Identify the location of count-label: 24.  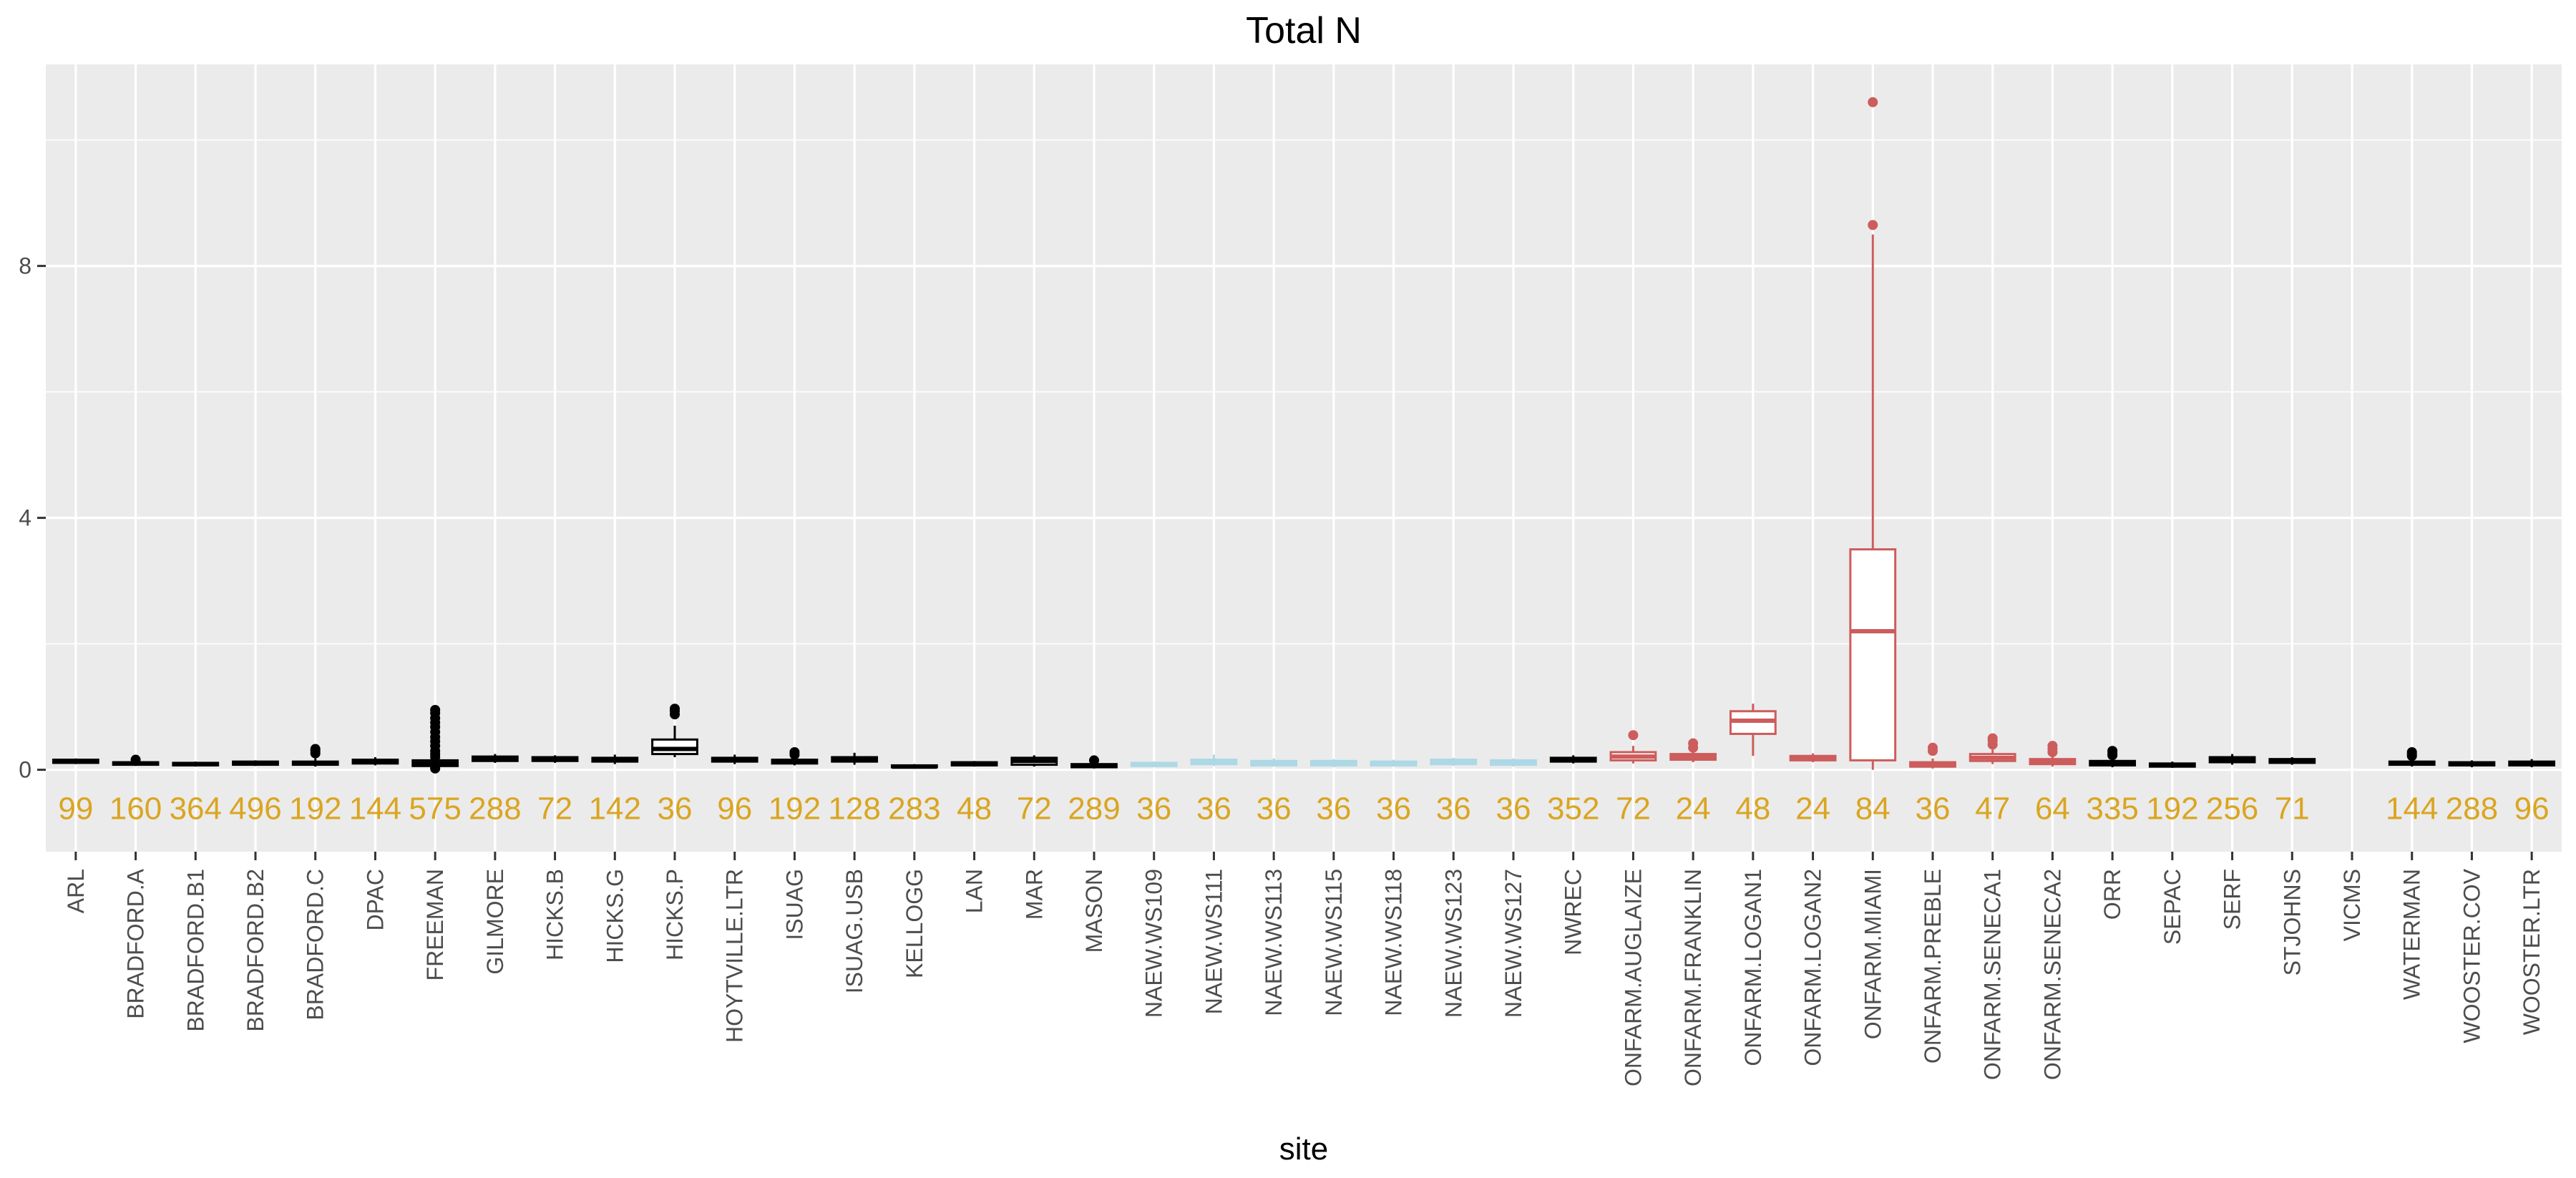
(1693, 808).